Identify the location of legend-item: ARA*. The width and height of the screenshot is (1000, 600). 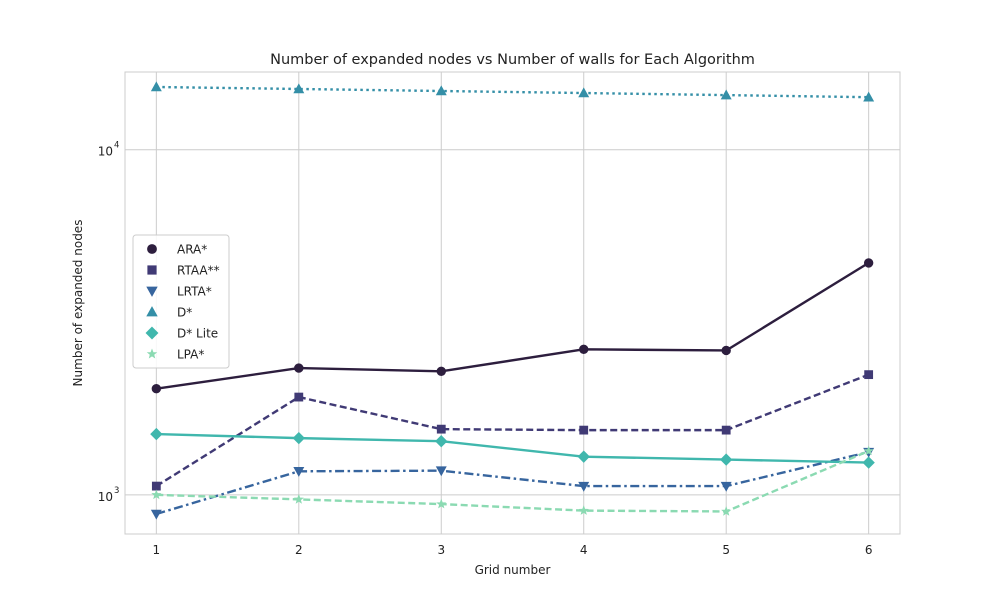
(177, 250).